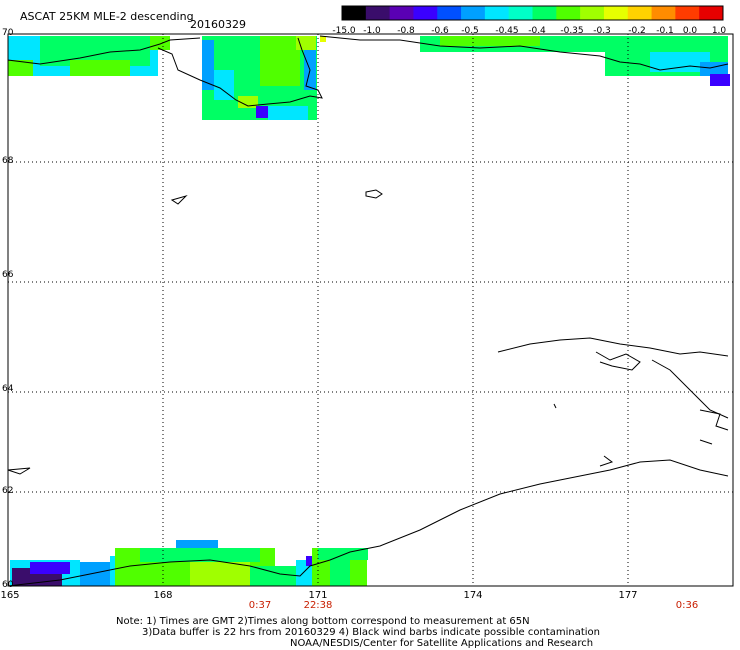 The image size is (740, 650). I want to click on colorbar-label: 0.0, so click(690, 31).